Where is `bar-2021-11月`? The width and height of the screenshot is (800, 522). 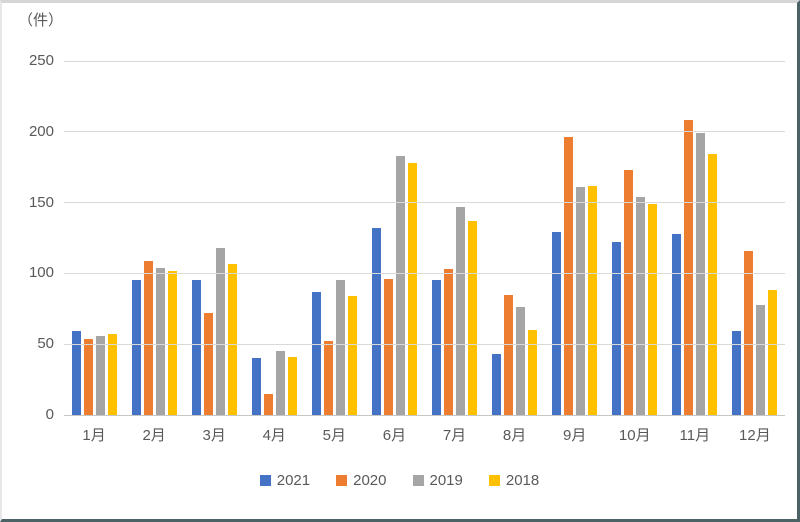 bar-2021-11月 is located at coordinates (677, 324).